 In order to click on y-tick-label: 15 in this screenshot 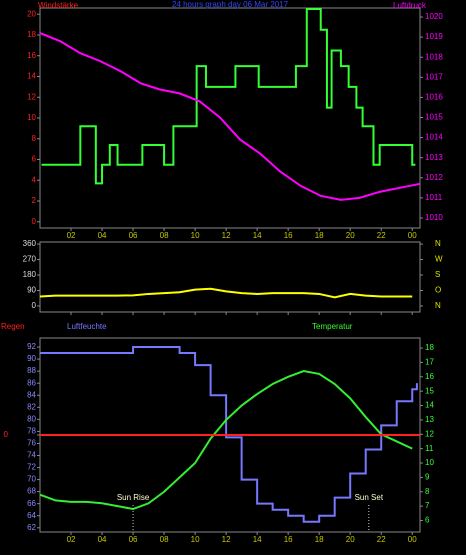, I will do `click(429, 390)`.